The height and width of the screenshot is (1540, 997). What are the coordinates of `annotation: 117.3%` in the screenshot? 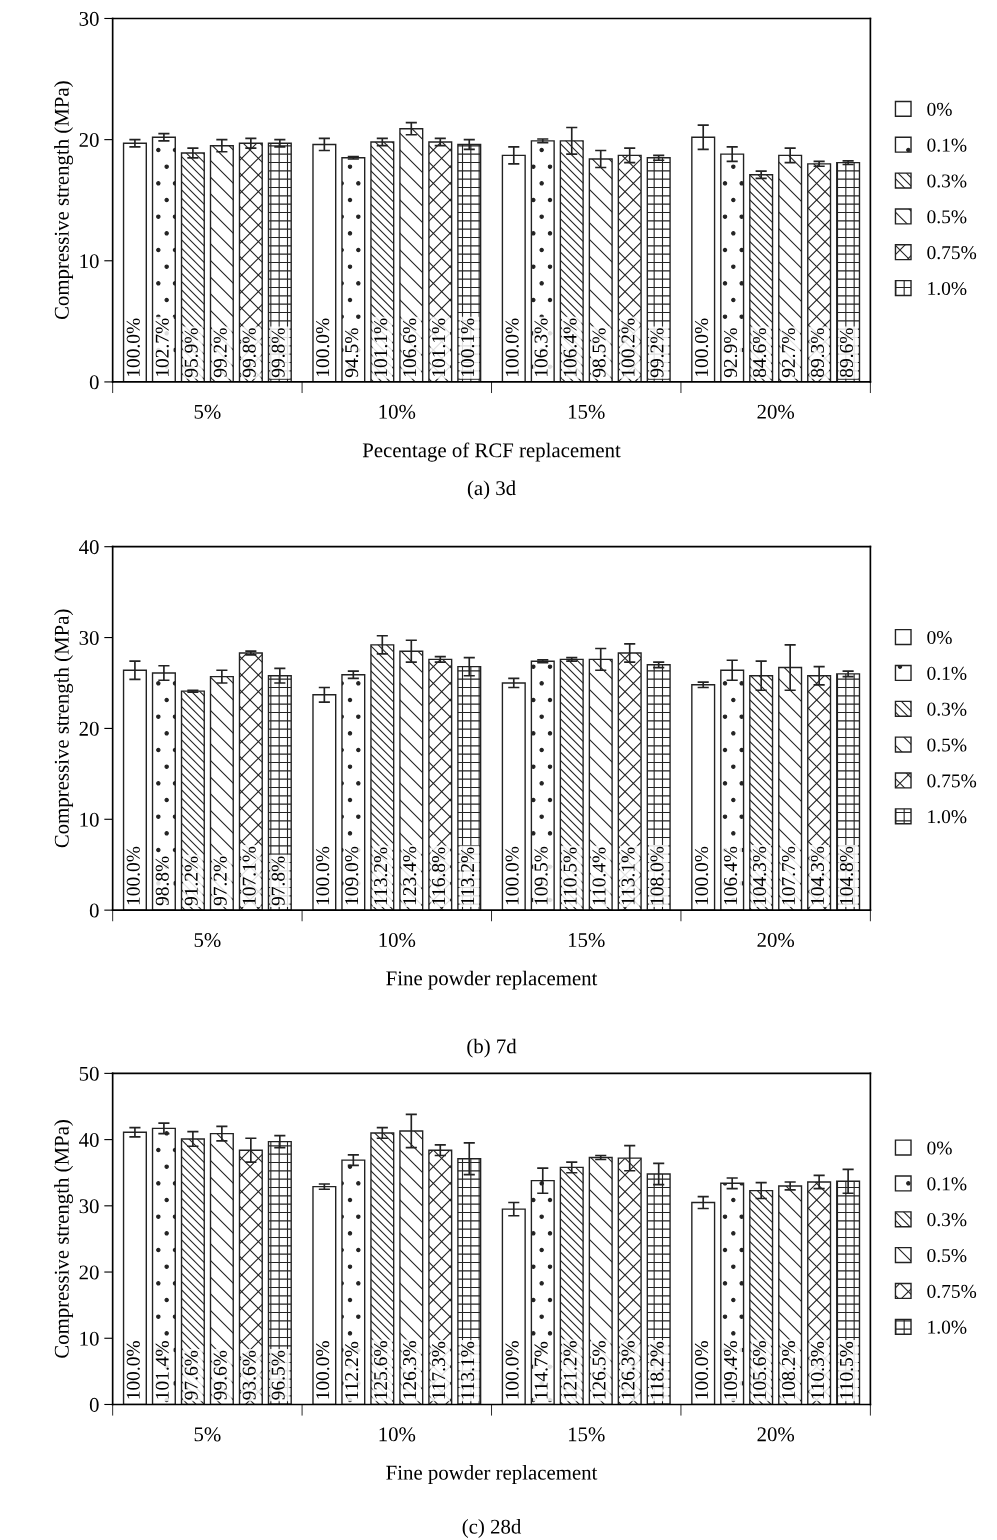 It's located at (439, 1370).